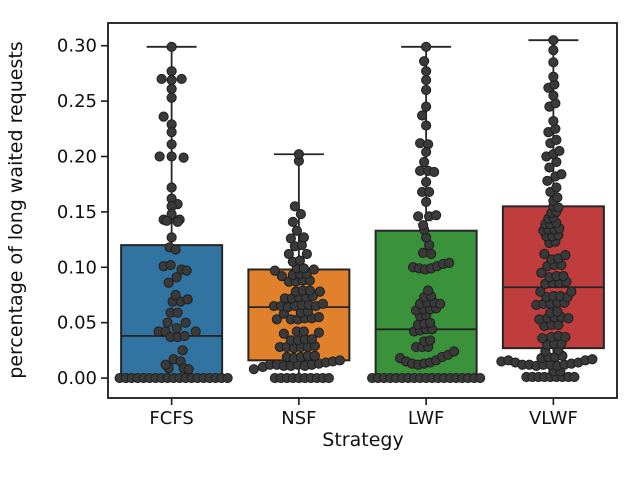  Describe the element at coordinates (77, 267) in the screenshot. I see `y-tick-label: 0.10` at that location.